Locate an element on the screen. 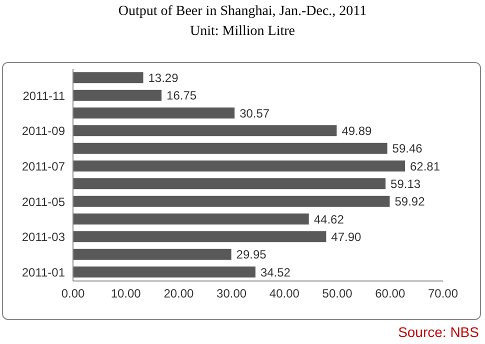 The image size is (485, 344). data-label: 44.62 is located at coordinates (329, 219).